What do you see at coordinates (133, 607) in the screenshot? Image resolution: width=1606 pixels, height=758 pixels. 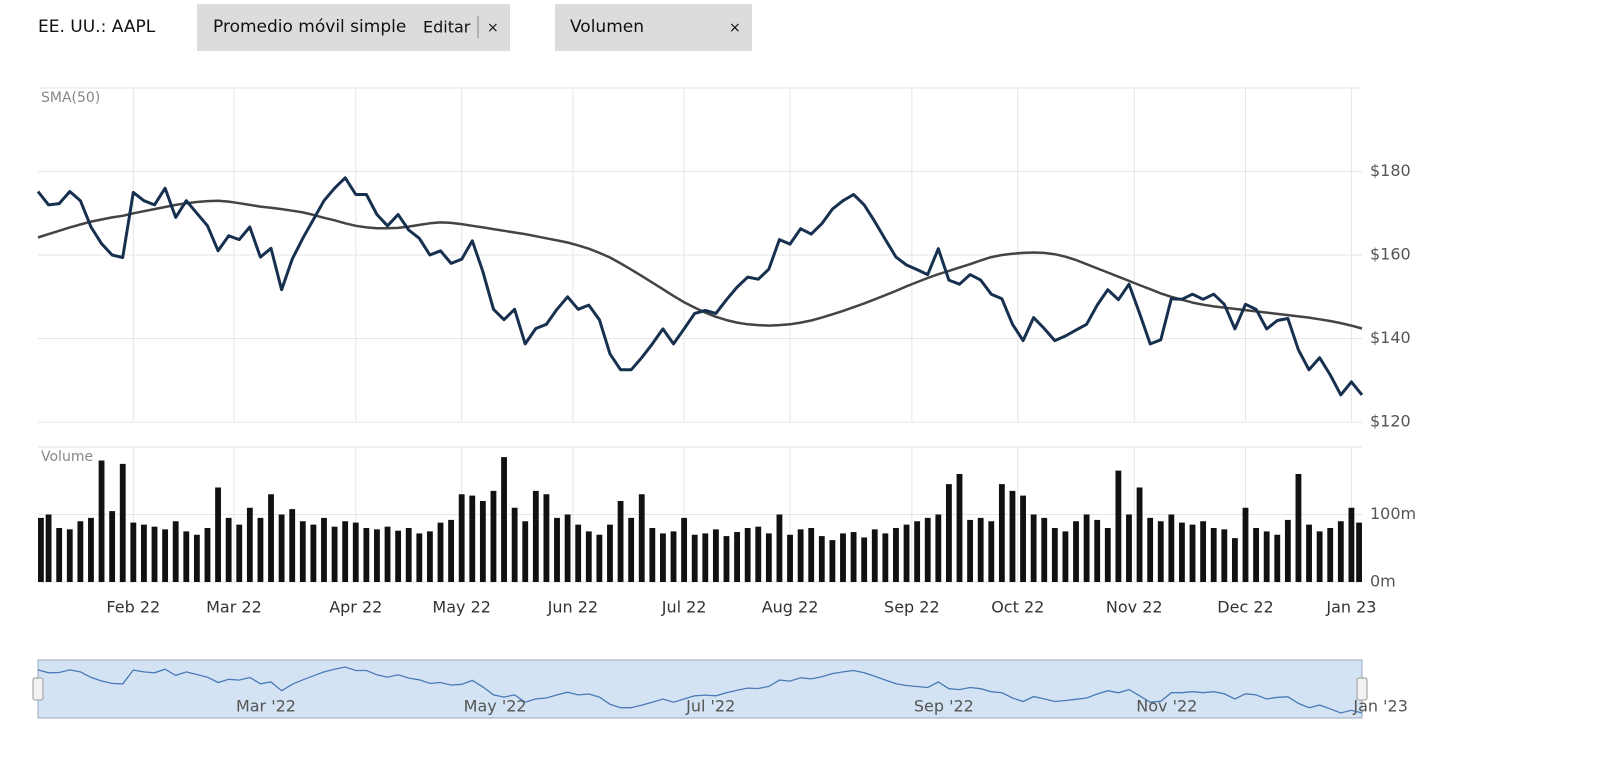 I see `x-tick-label: Feb 22` at bounding box center [133, 607].